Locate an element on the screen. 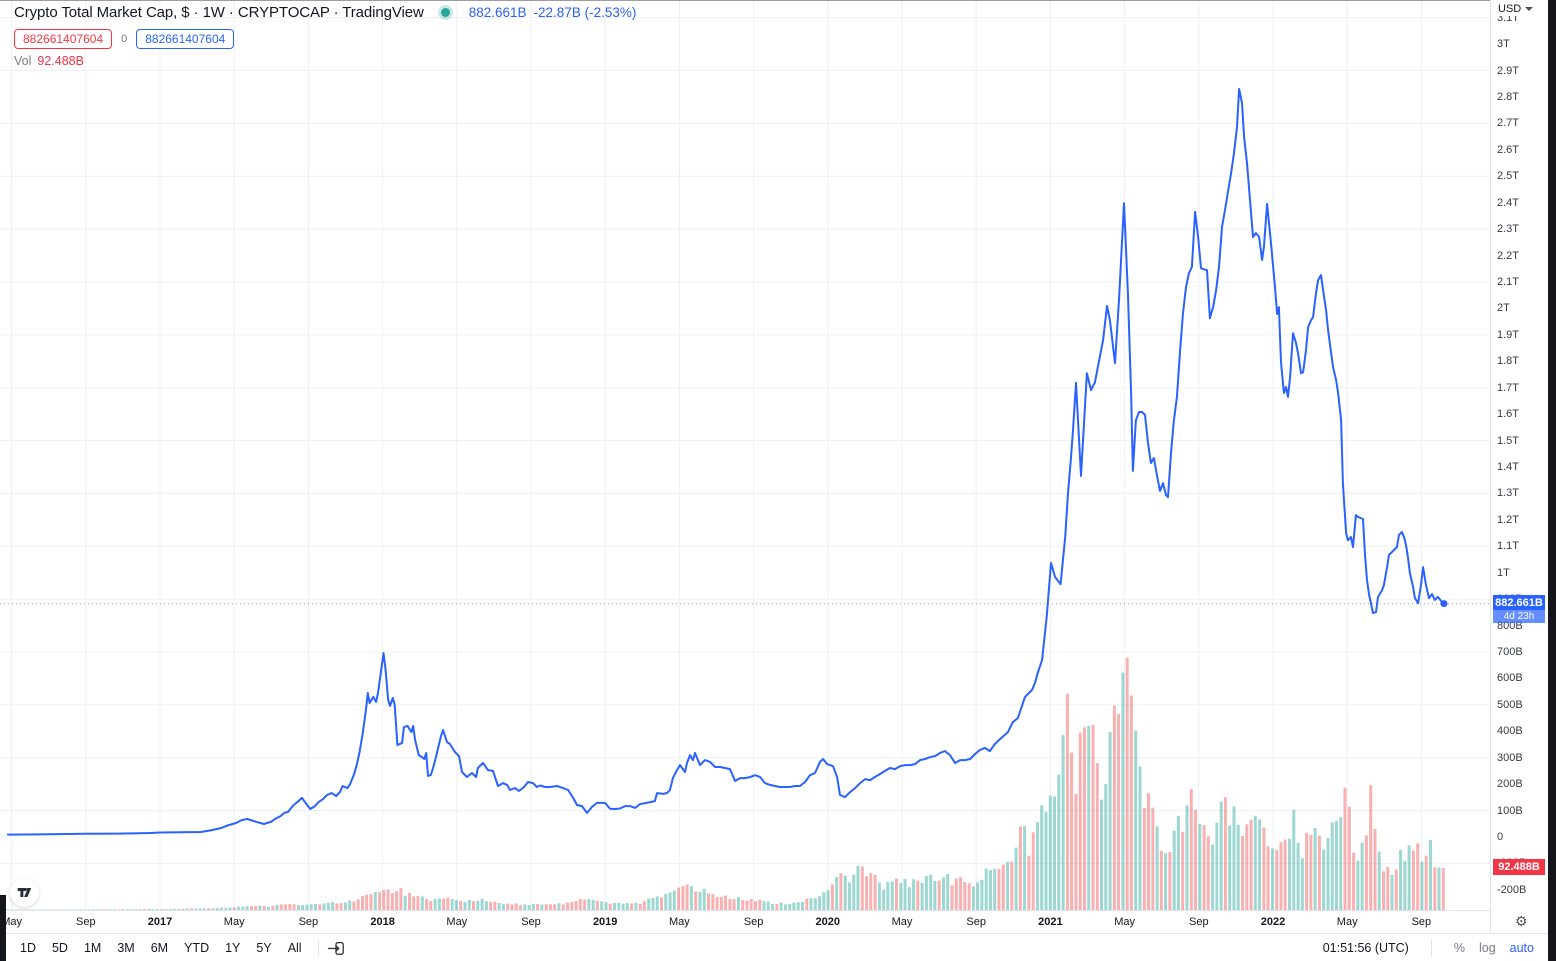 The width and height of the screenshot is (1556, 961). last-value: 882.661B is located at coordinates (497, 12).